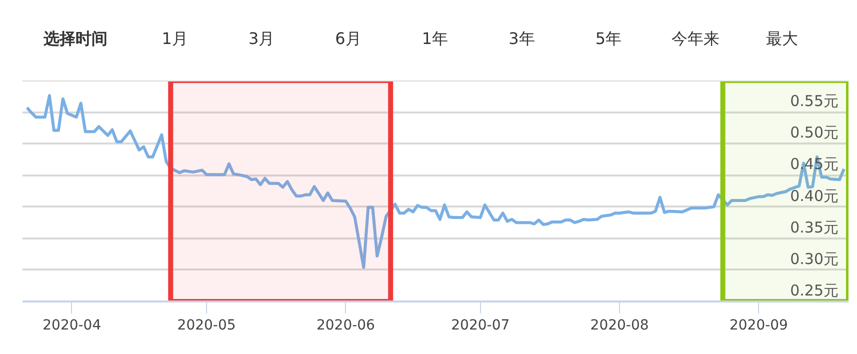  I want to click on y-tick-label: 0.35元, so click(814, 227).